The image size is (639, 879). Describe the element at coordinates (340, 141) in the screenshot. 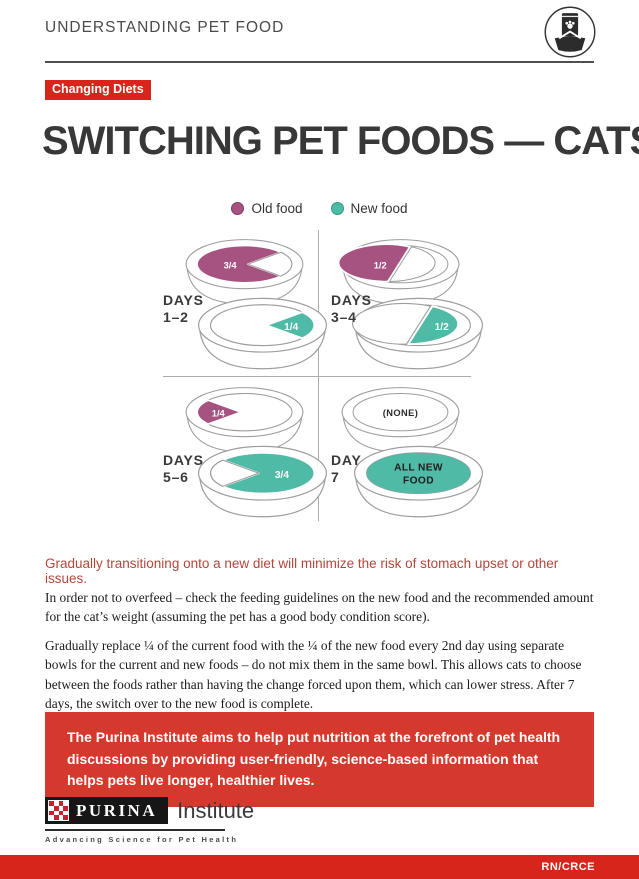

I see `page-title: SWITCHING PET FOODS — CATS` at that location.